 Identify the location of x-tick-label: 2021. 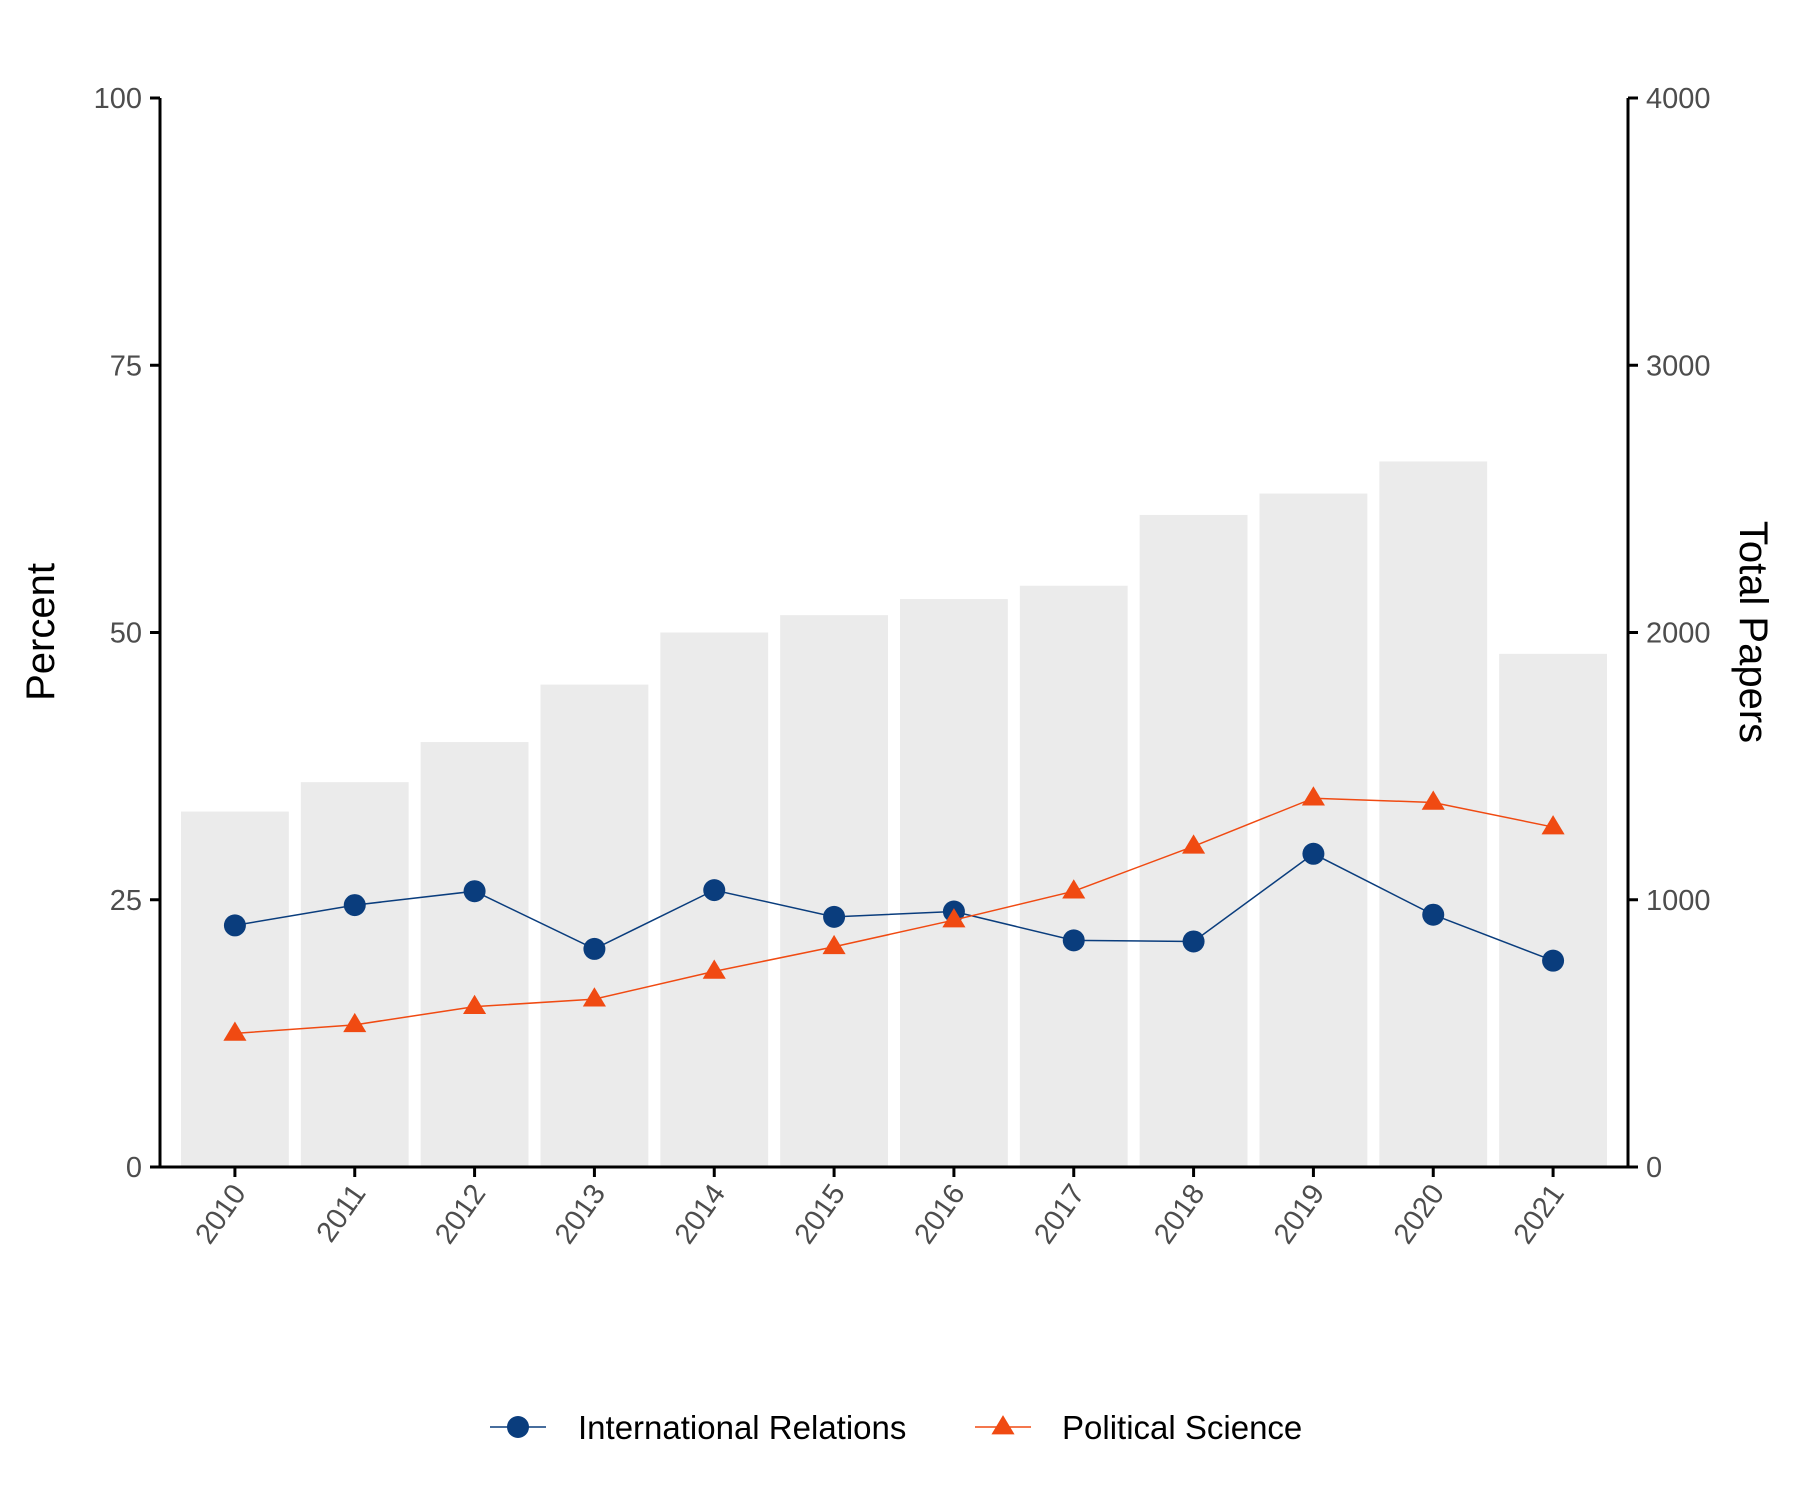
(1539, 1214).